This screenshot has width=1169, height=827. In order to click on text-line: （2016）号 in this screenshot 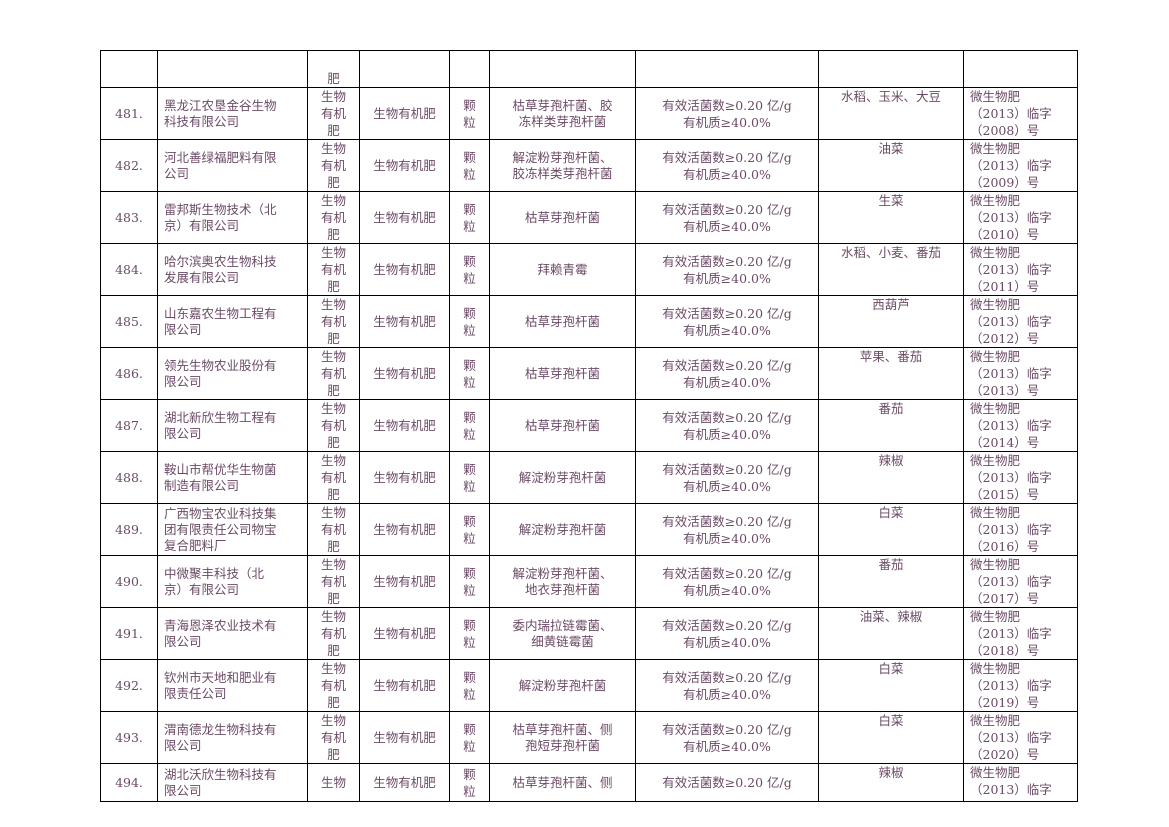, I will do `click(1005, 546)`.